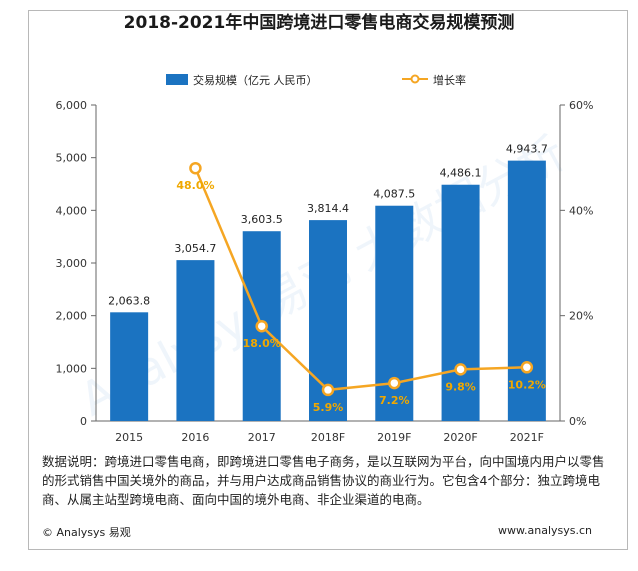  I want to click on chart-title: 2018-2021年中国跨境进口零售电商交易规模预测, so click(319, 23).